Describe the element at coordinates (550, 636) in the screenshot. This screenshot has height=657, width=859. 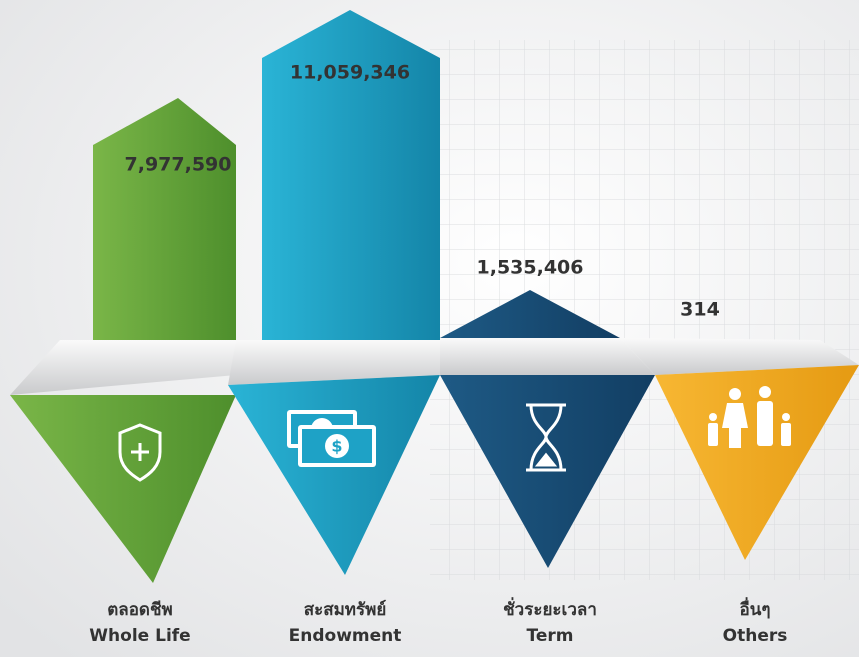
I see `label-en: Term` at that location.